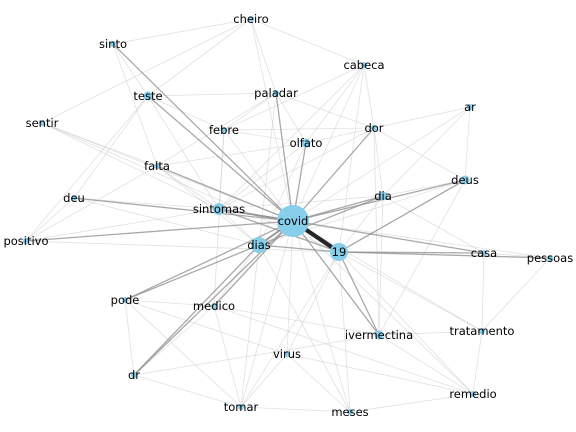 The image size is (576, 432). What do you see at coordinates (381, 265) in the screenshot?
I see `edge-dia-ivermectina` at bounding box center [381, 265].